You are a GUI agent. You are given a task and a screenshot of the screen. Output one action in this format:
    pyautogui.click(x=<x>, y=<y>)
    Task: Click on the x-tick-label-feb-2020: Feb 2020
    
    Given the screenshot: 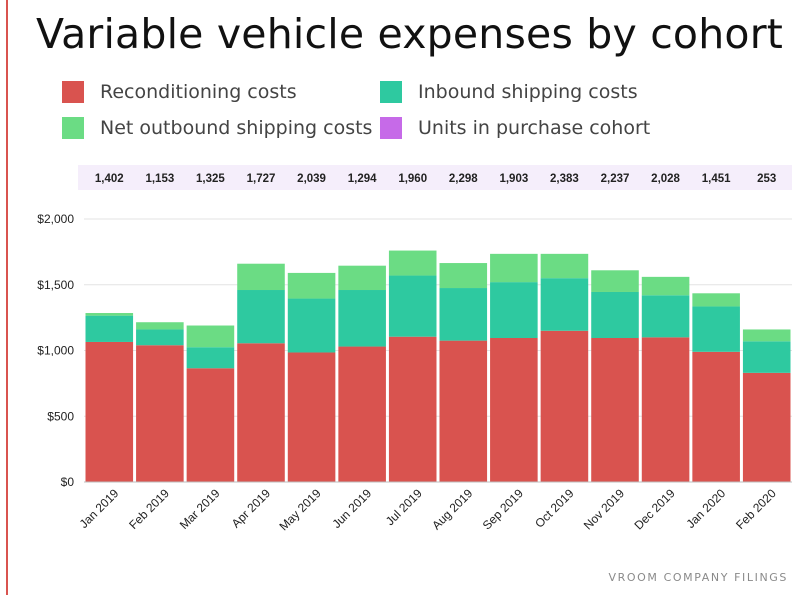 What is the action you would take?
    pyautogui.click(x=756, y=509)
    